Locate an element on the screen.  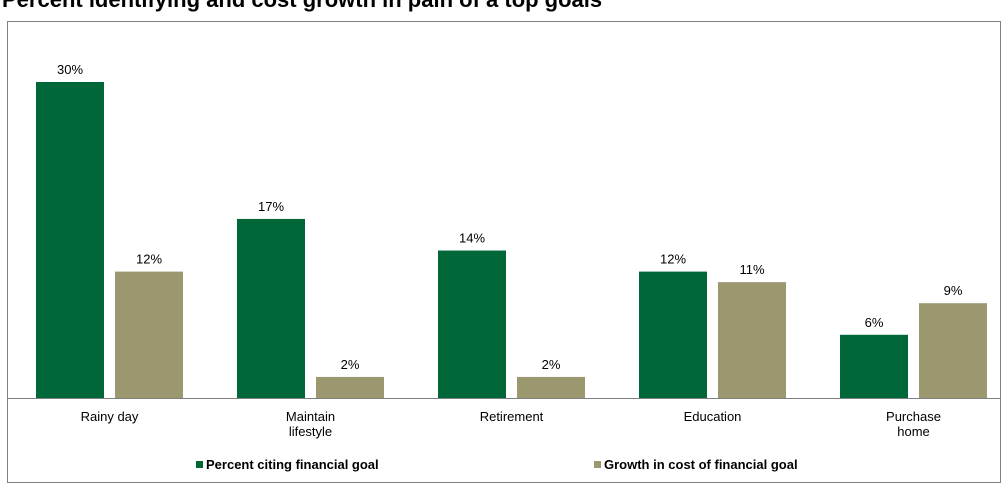
data-label-series2-2: 2% is located at coordinates (551, 364).